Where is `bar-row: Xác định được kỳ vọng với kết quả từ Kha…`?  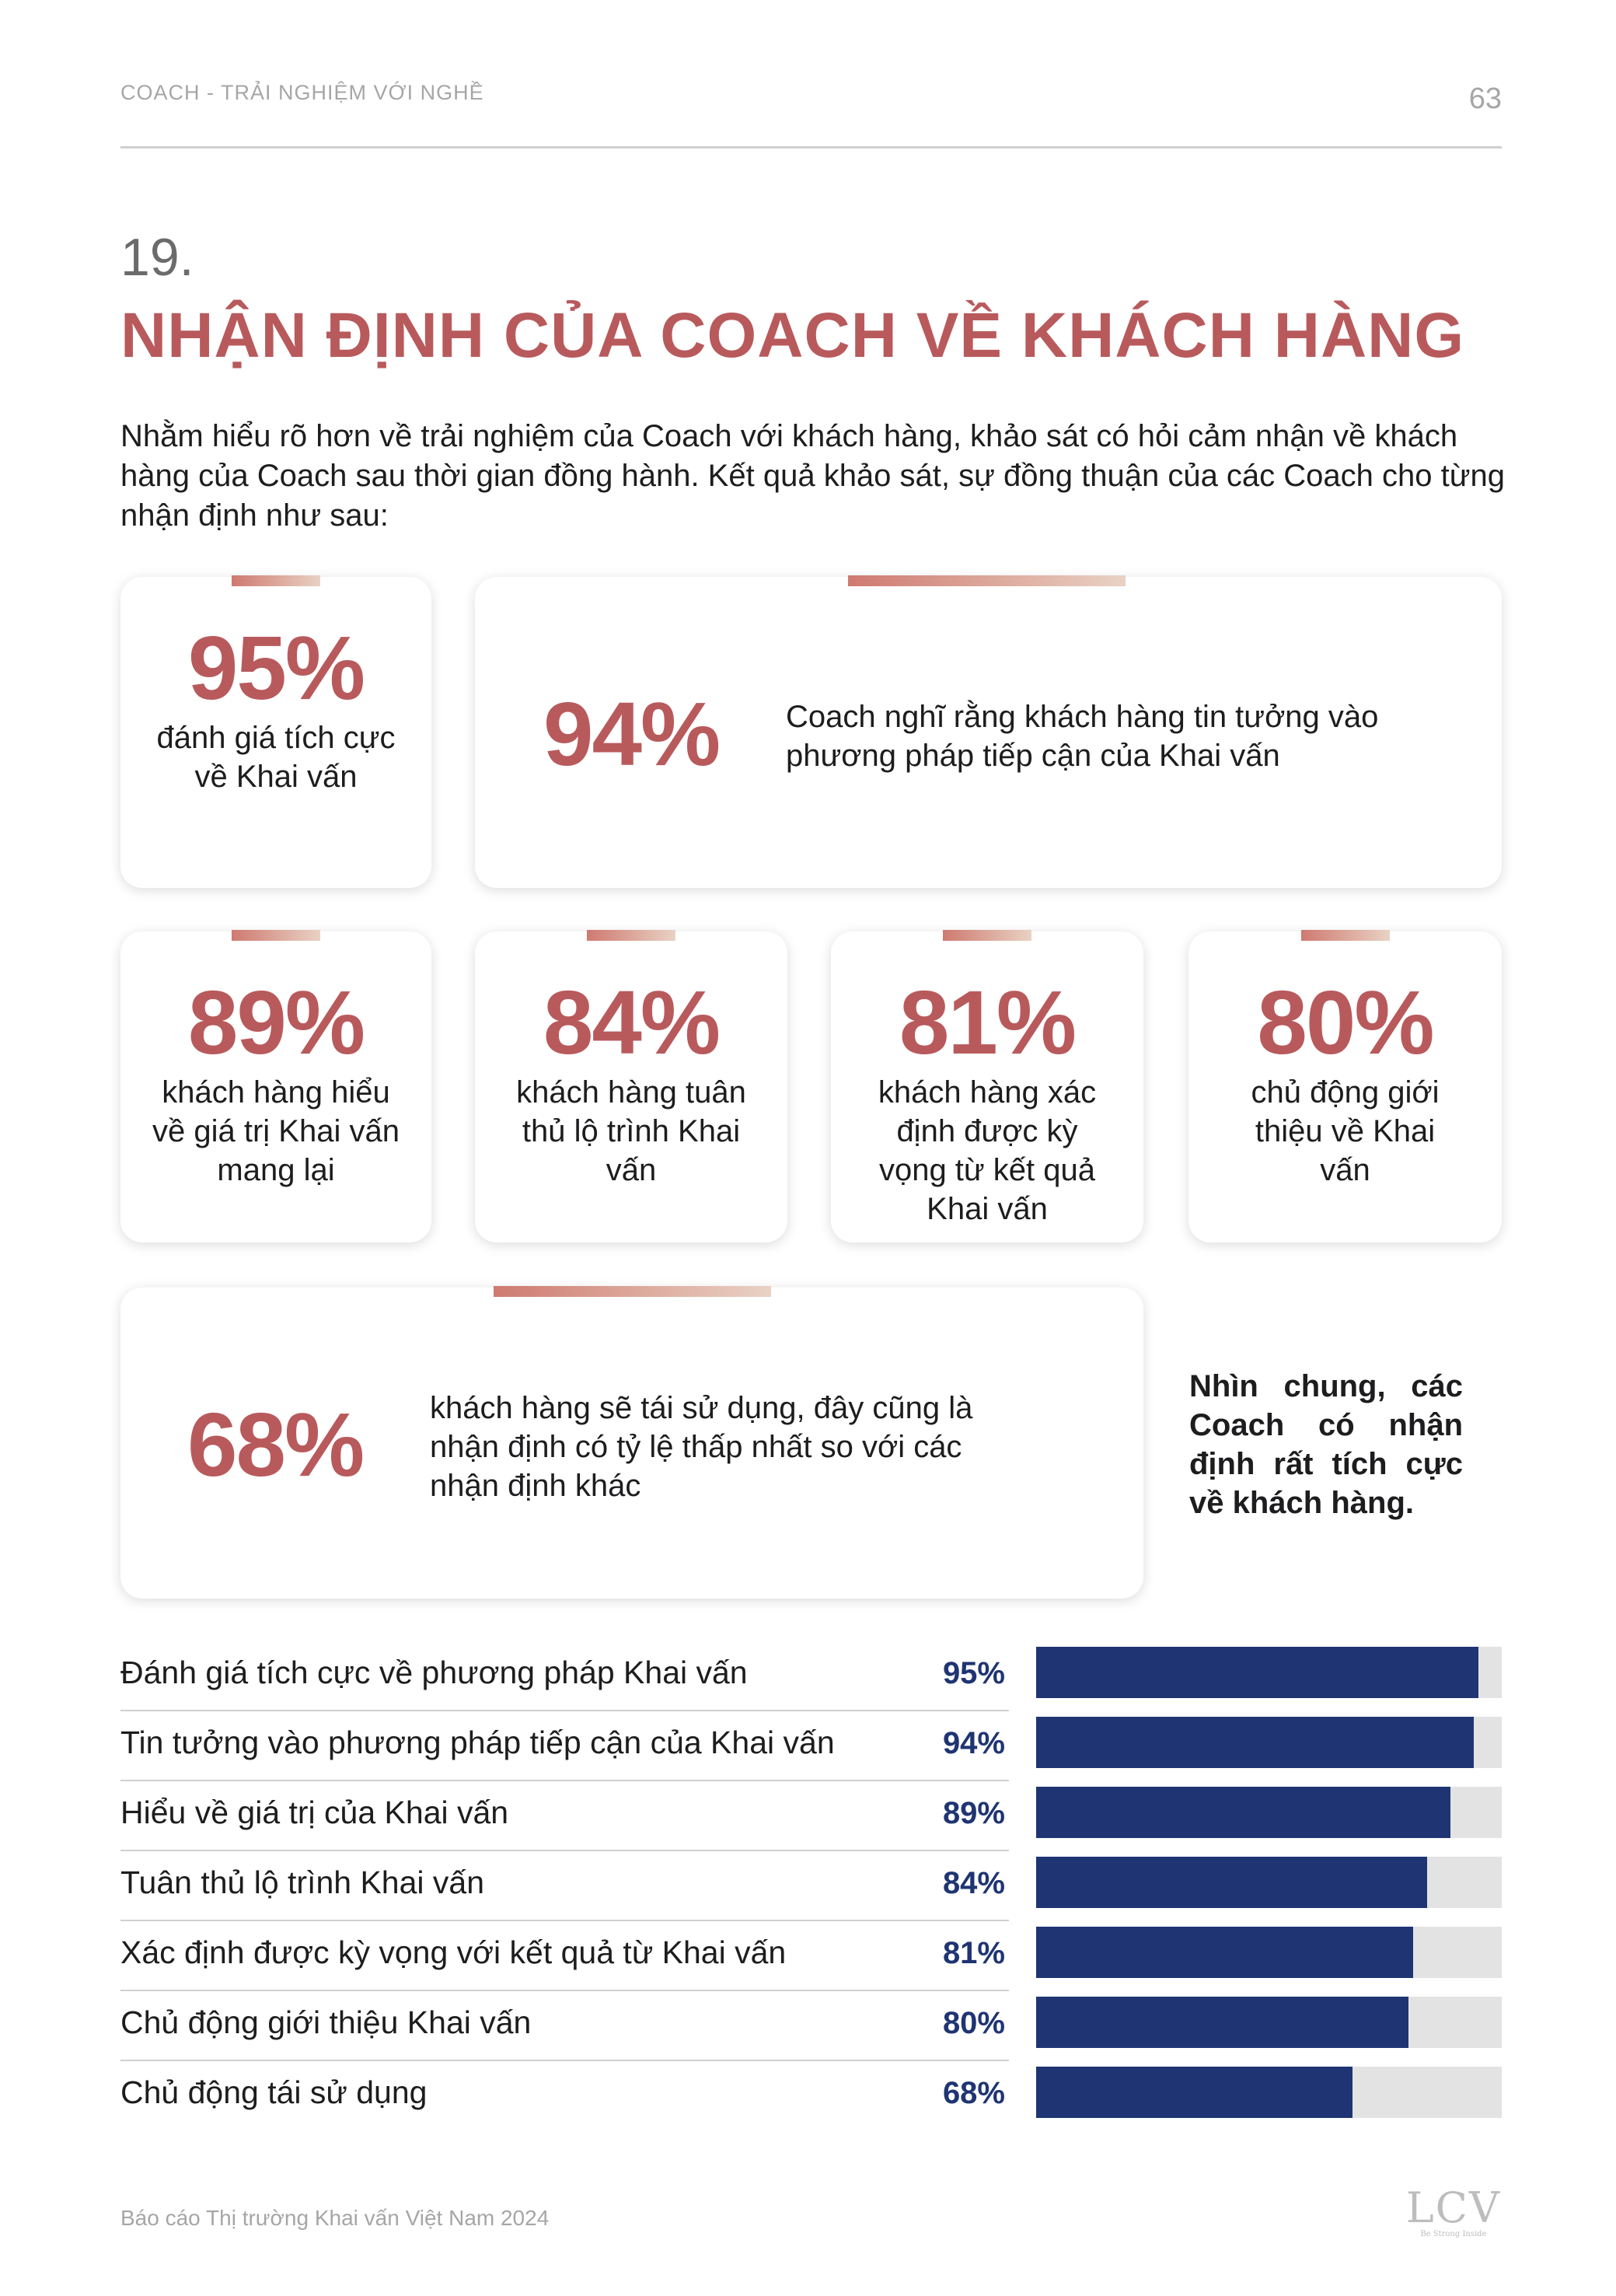
bar-row: Xác định được kỳ vọng với kết quả từ Kha… is located at coordinates (811, 1955).